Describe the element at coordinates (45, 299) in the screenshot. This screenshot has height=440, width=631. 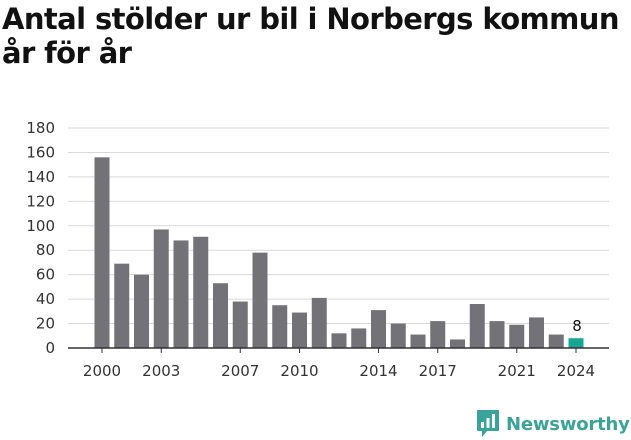
I see `y-tick-label: 40` at that location.